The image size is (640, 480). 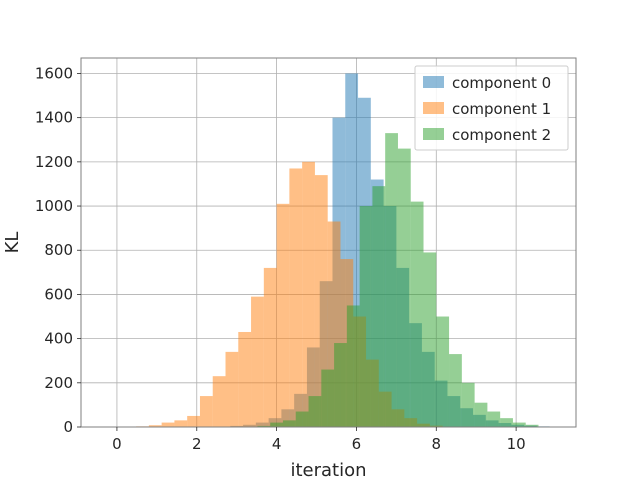 What do you see at coordinates (58, 339) in the screenshot?
I see `y-tick-label: 400` at bounding box center [58, 339].